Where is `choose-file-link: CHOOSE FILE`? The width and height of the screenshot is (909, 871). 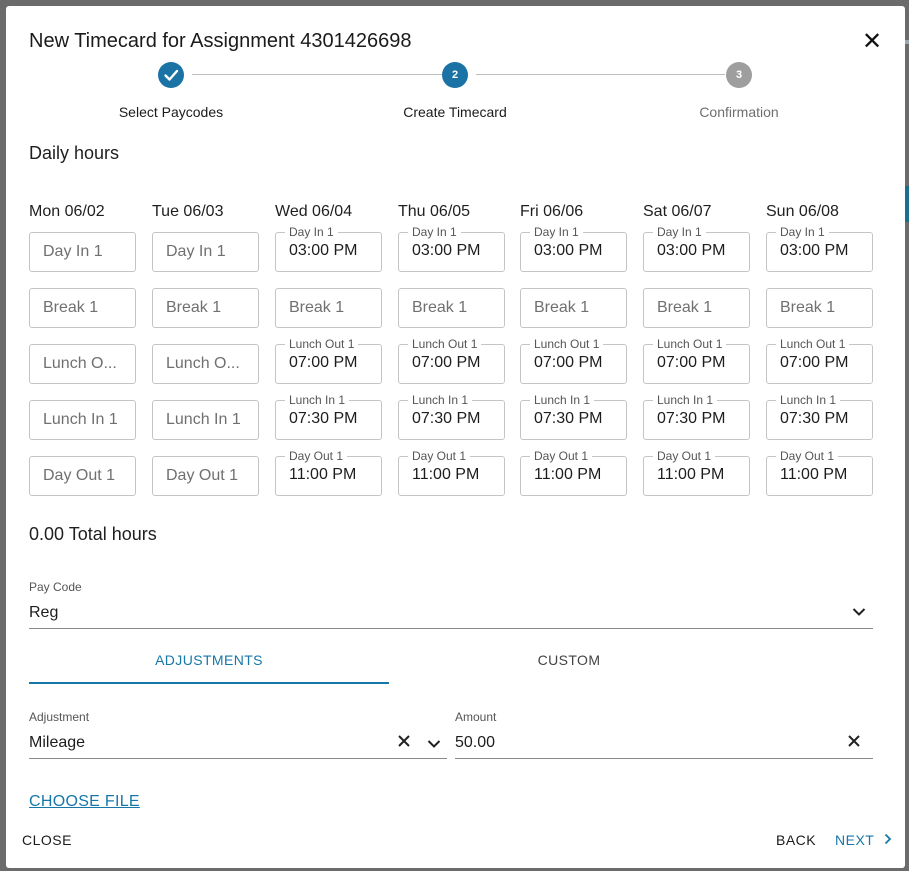
choose-file-link: CHOOSE FILE is located at coordinates (84, 801).